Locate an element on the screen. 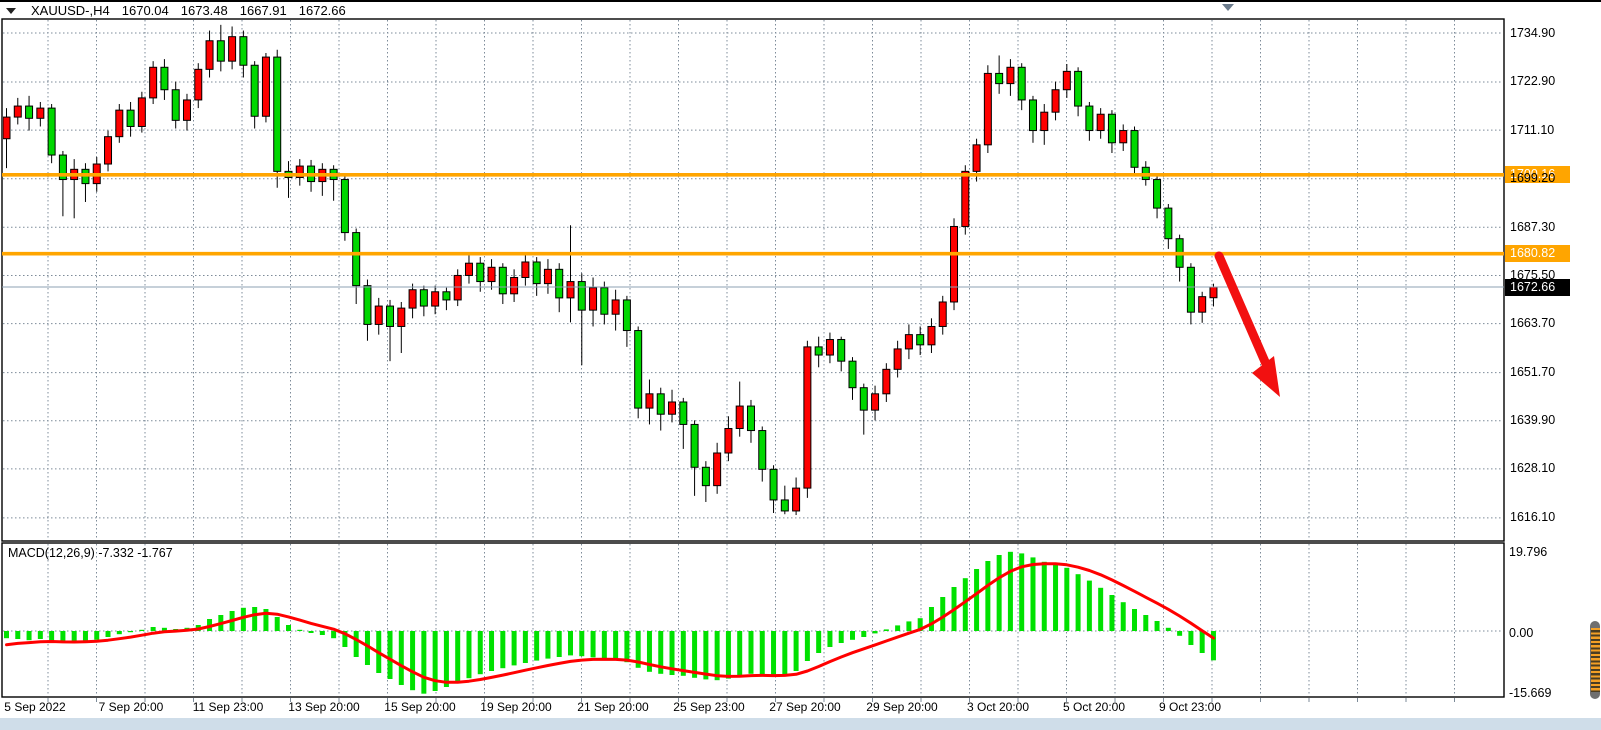 This screenshot has height=730, width=1601. price-axis-label: 1628.10 is located at coordinates (1533, 468).